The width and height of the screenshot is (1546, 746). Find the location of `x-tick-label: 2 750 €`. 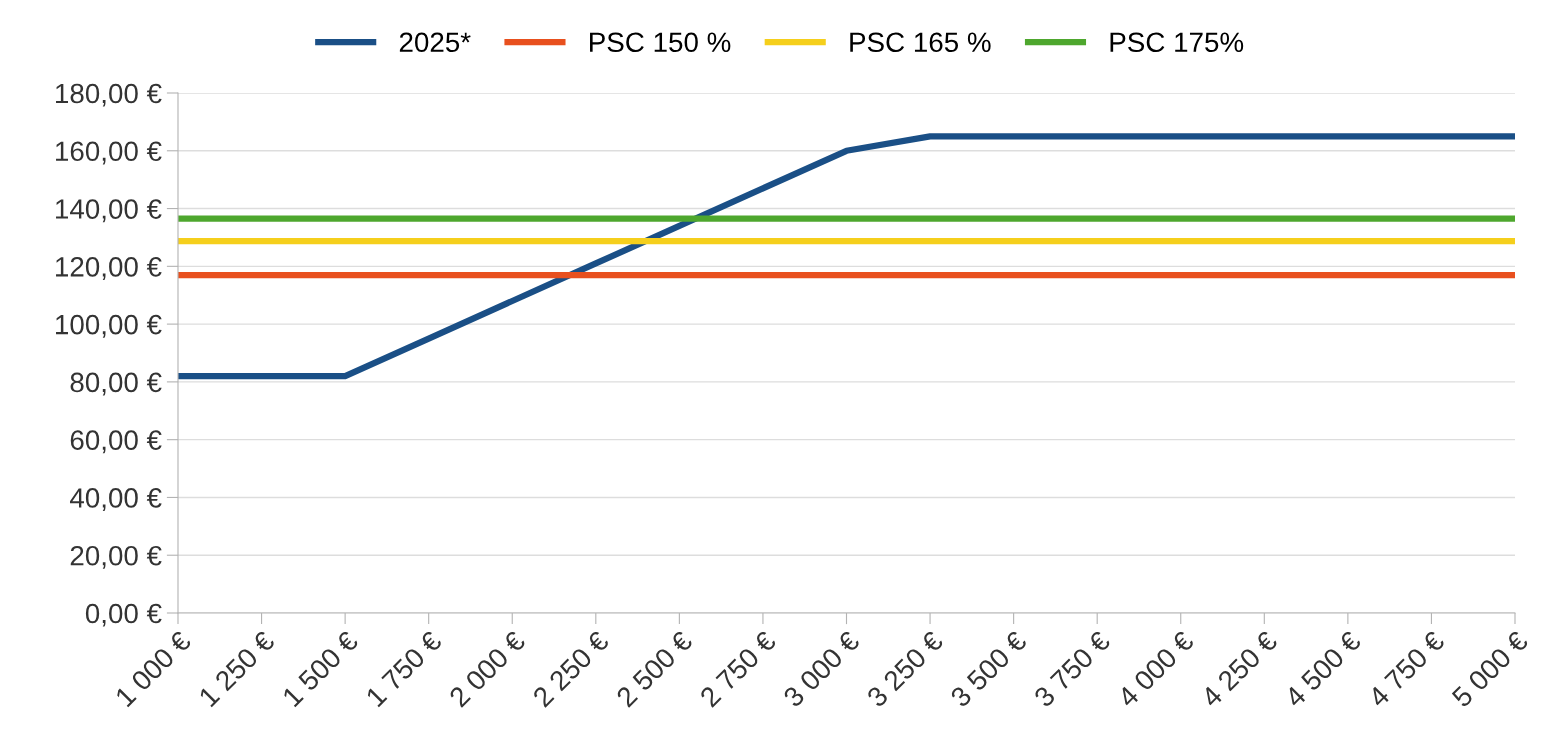

x-tick-label: 2 750 € is located at coordinates (738, 668).